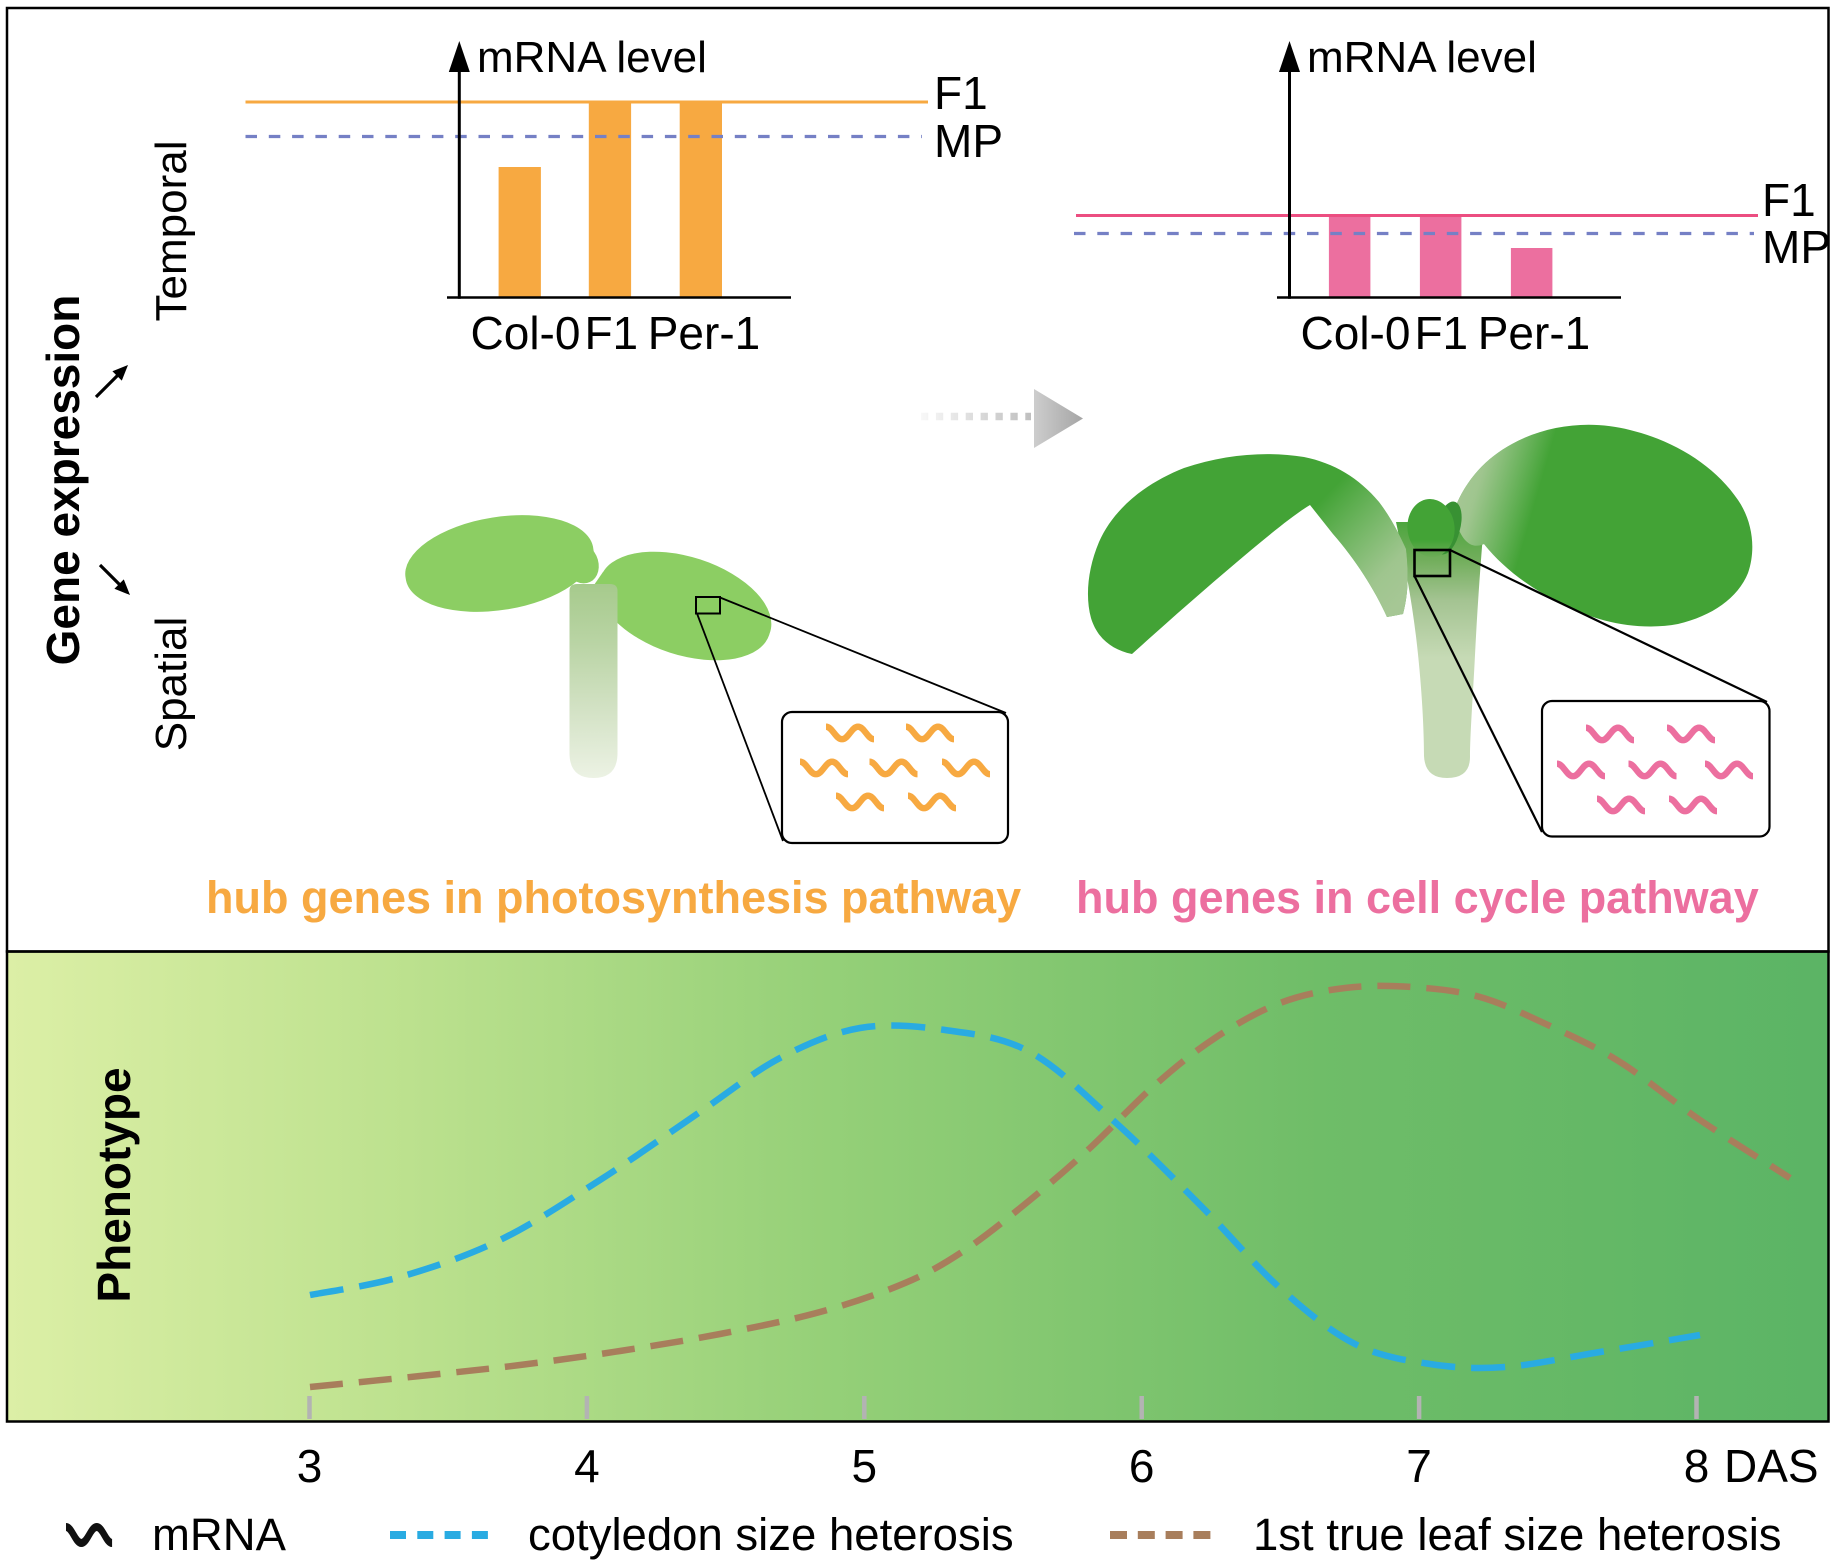 The width and height of the screenshot is (1834, 1562). What do you see at coordinates (219, 1534) in the screenshot?
I see `svg-text: mRNA` at bounding box center [219, 1534].